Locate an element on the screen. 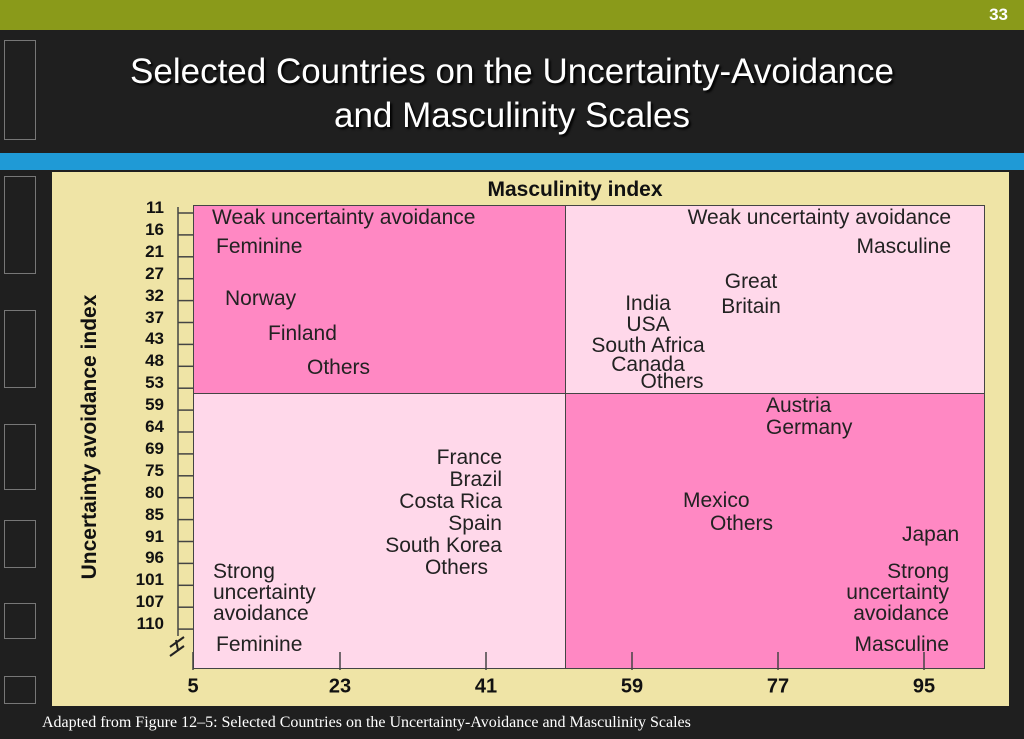  y-tick-label: 32 is located at coordinates (154, 295).